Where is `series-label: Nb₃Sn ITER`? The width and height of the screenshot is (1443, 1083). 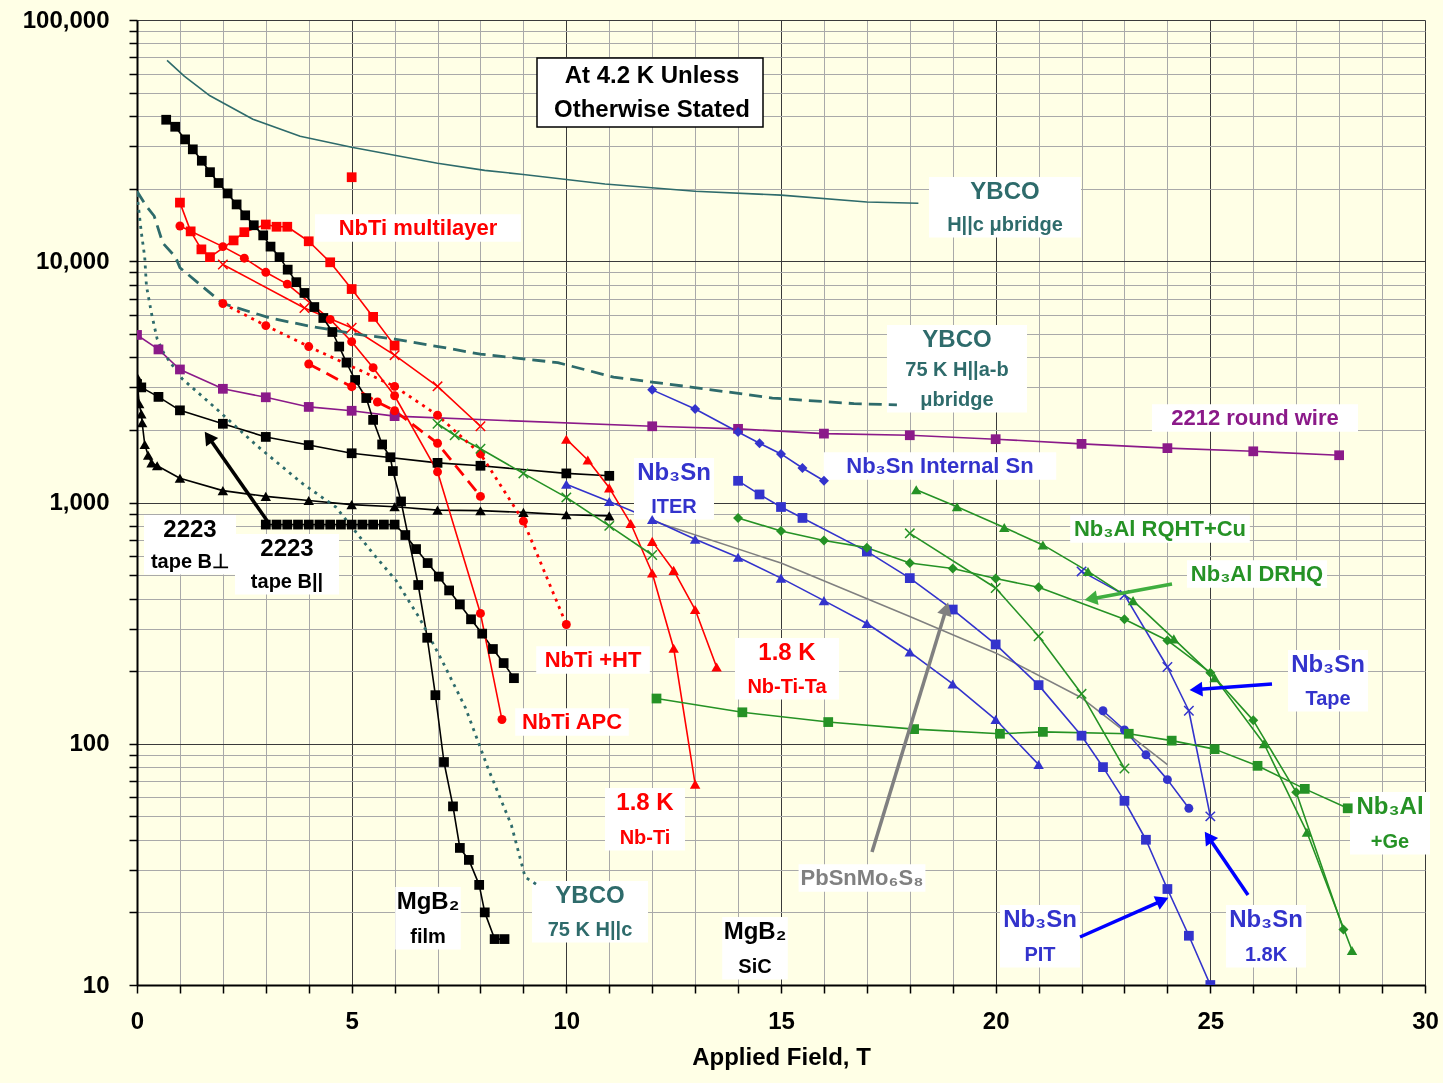 series-label: Nb₃Sn ITER is located at coordinates (674, 487).